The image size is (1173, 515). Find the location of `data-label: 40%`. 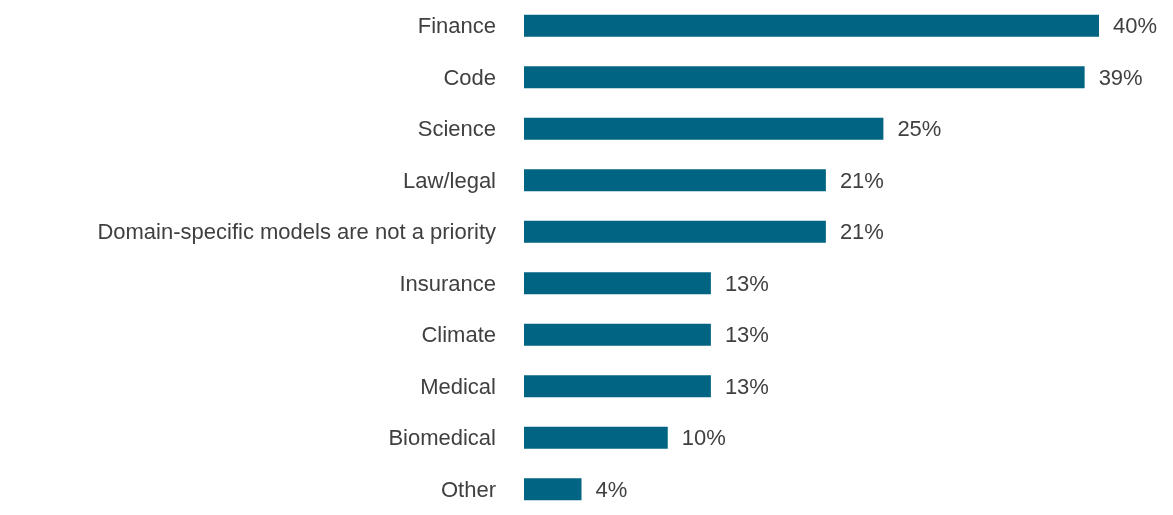

data-label: 40% is located at coordinates (1135, 26).